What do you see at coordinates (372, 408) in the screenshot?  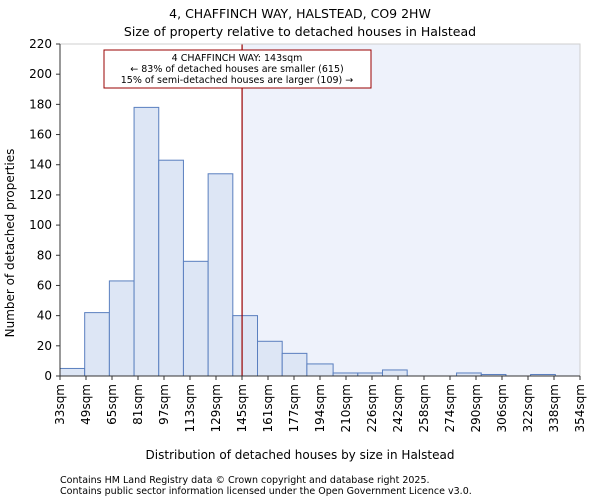 I see `x-tick-label: 226sqm` at bounding box center [372, 408].